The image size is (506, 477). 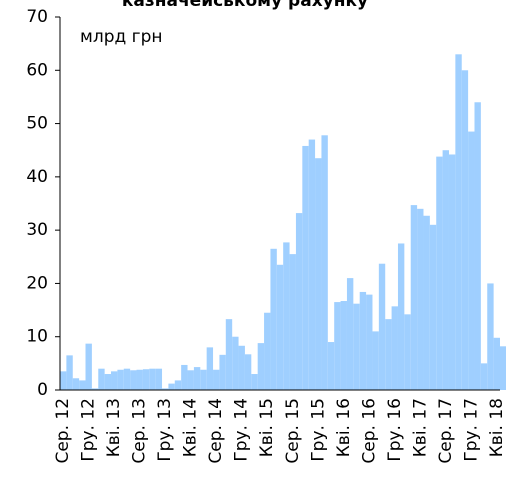 I want to click on x-tick-label: Сер. 16, so click(x=369, y=431).